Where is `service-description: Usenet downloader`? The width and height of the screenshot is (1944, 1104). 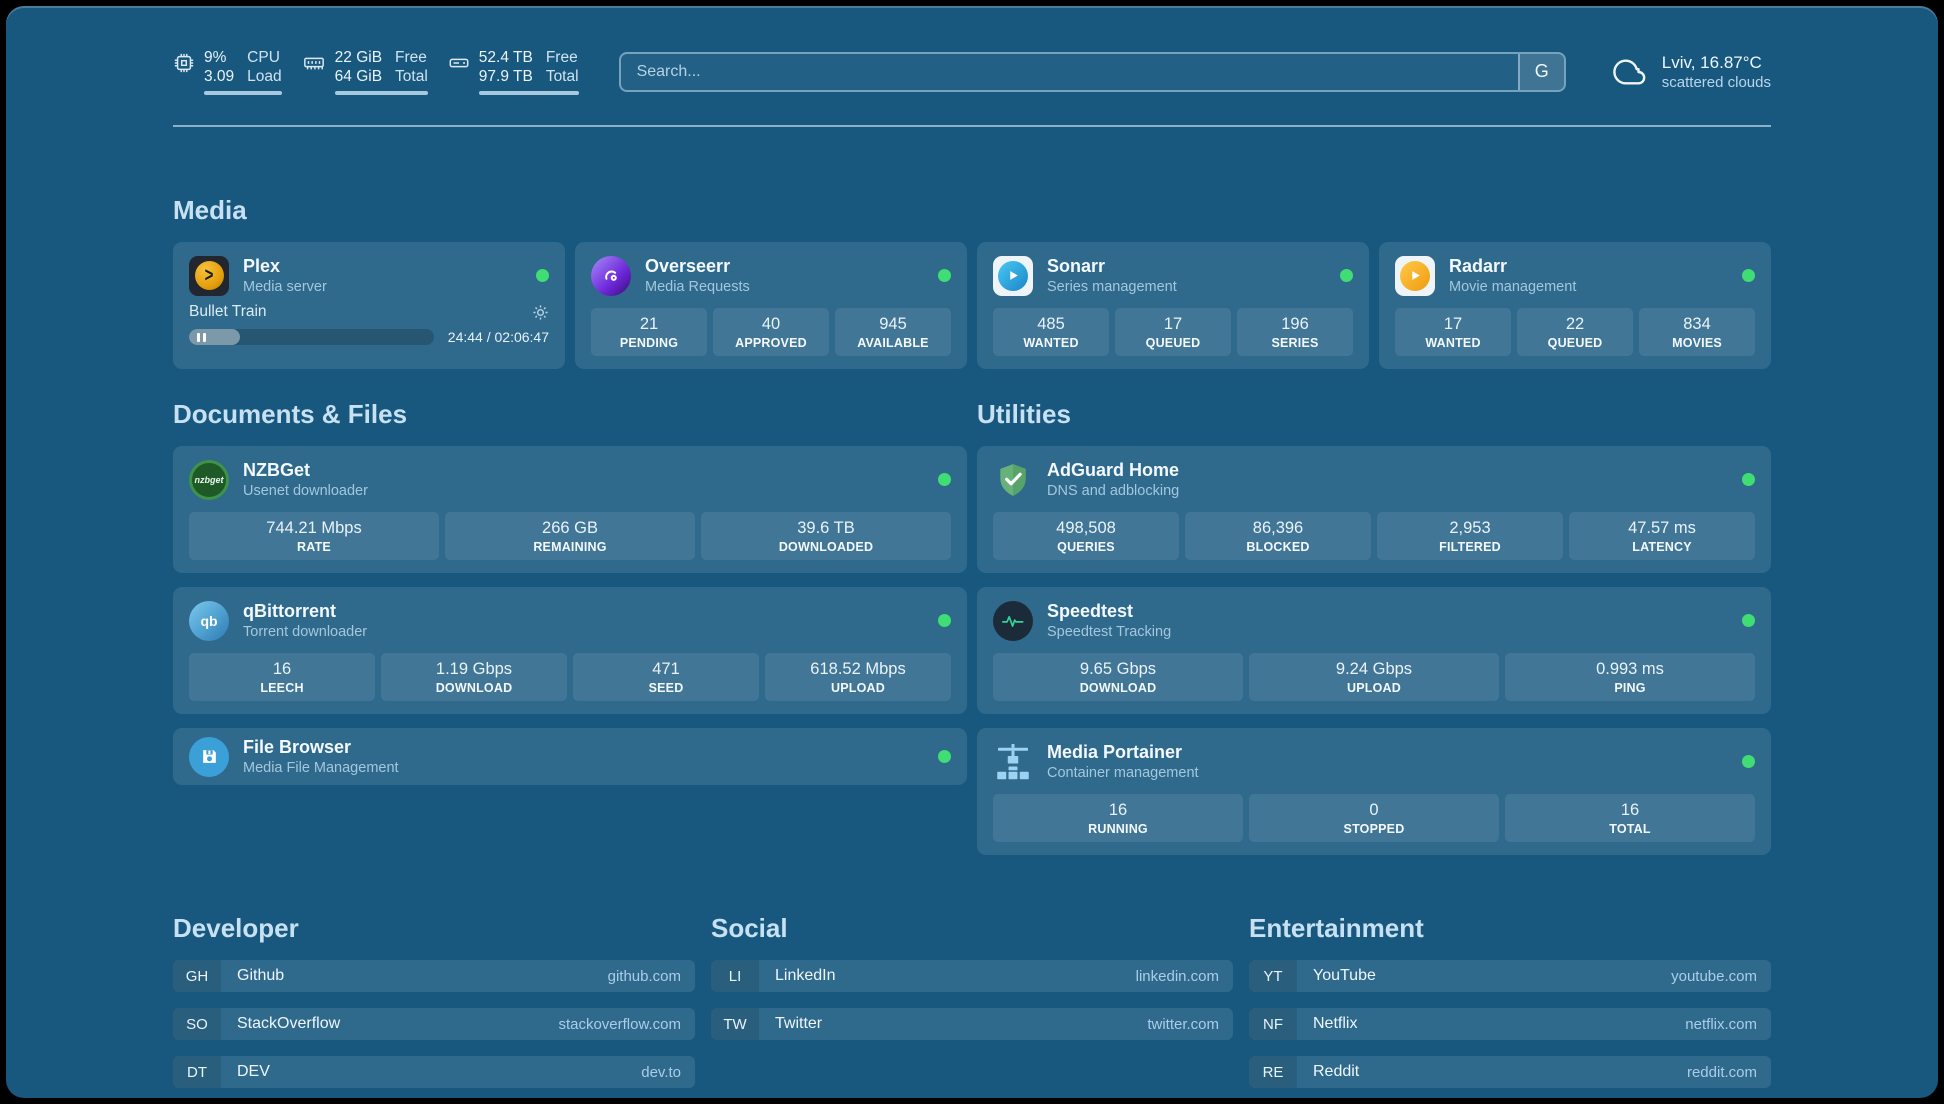 service-description: Usenet downloader is located at coordinates (305, 491).